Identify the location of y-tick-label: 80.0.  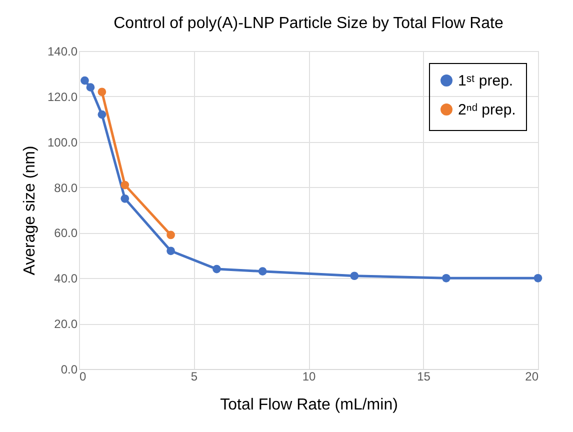
(66, 187).